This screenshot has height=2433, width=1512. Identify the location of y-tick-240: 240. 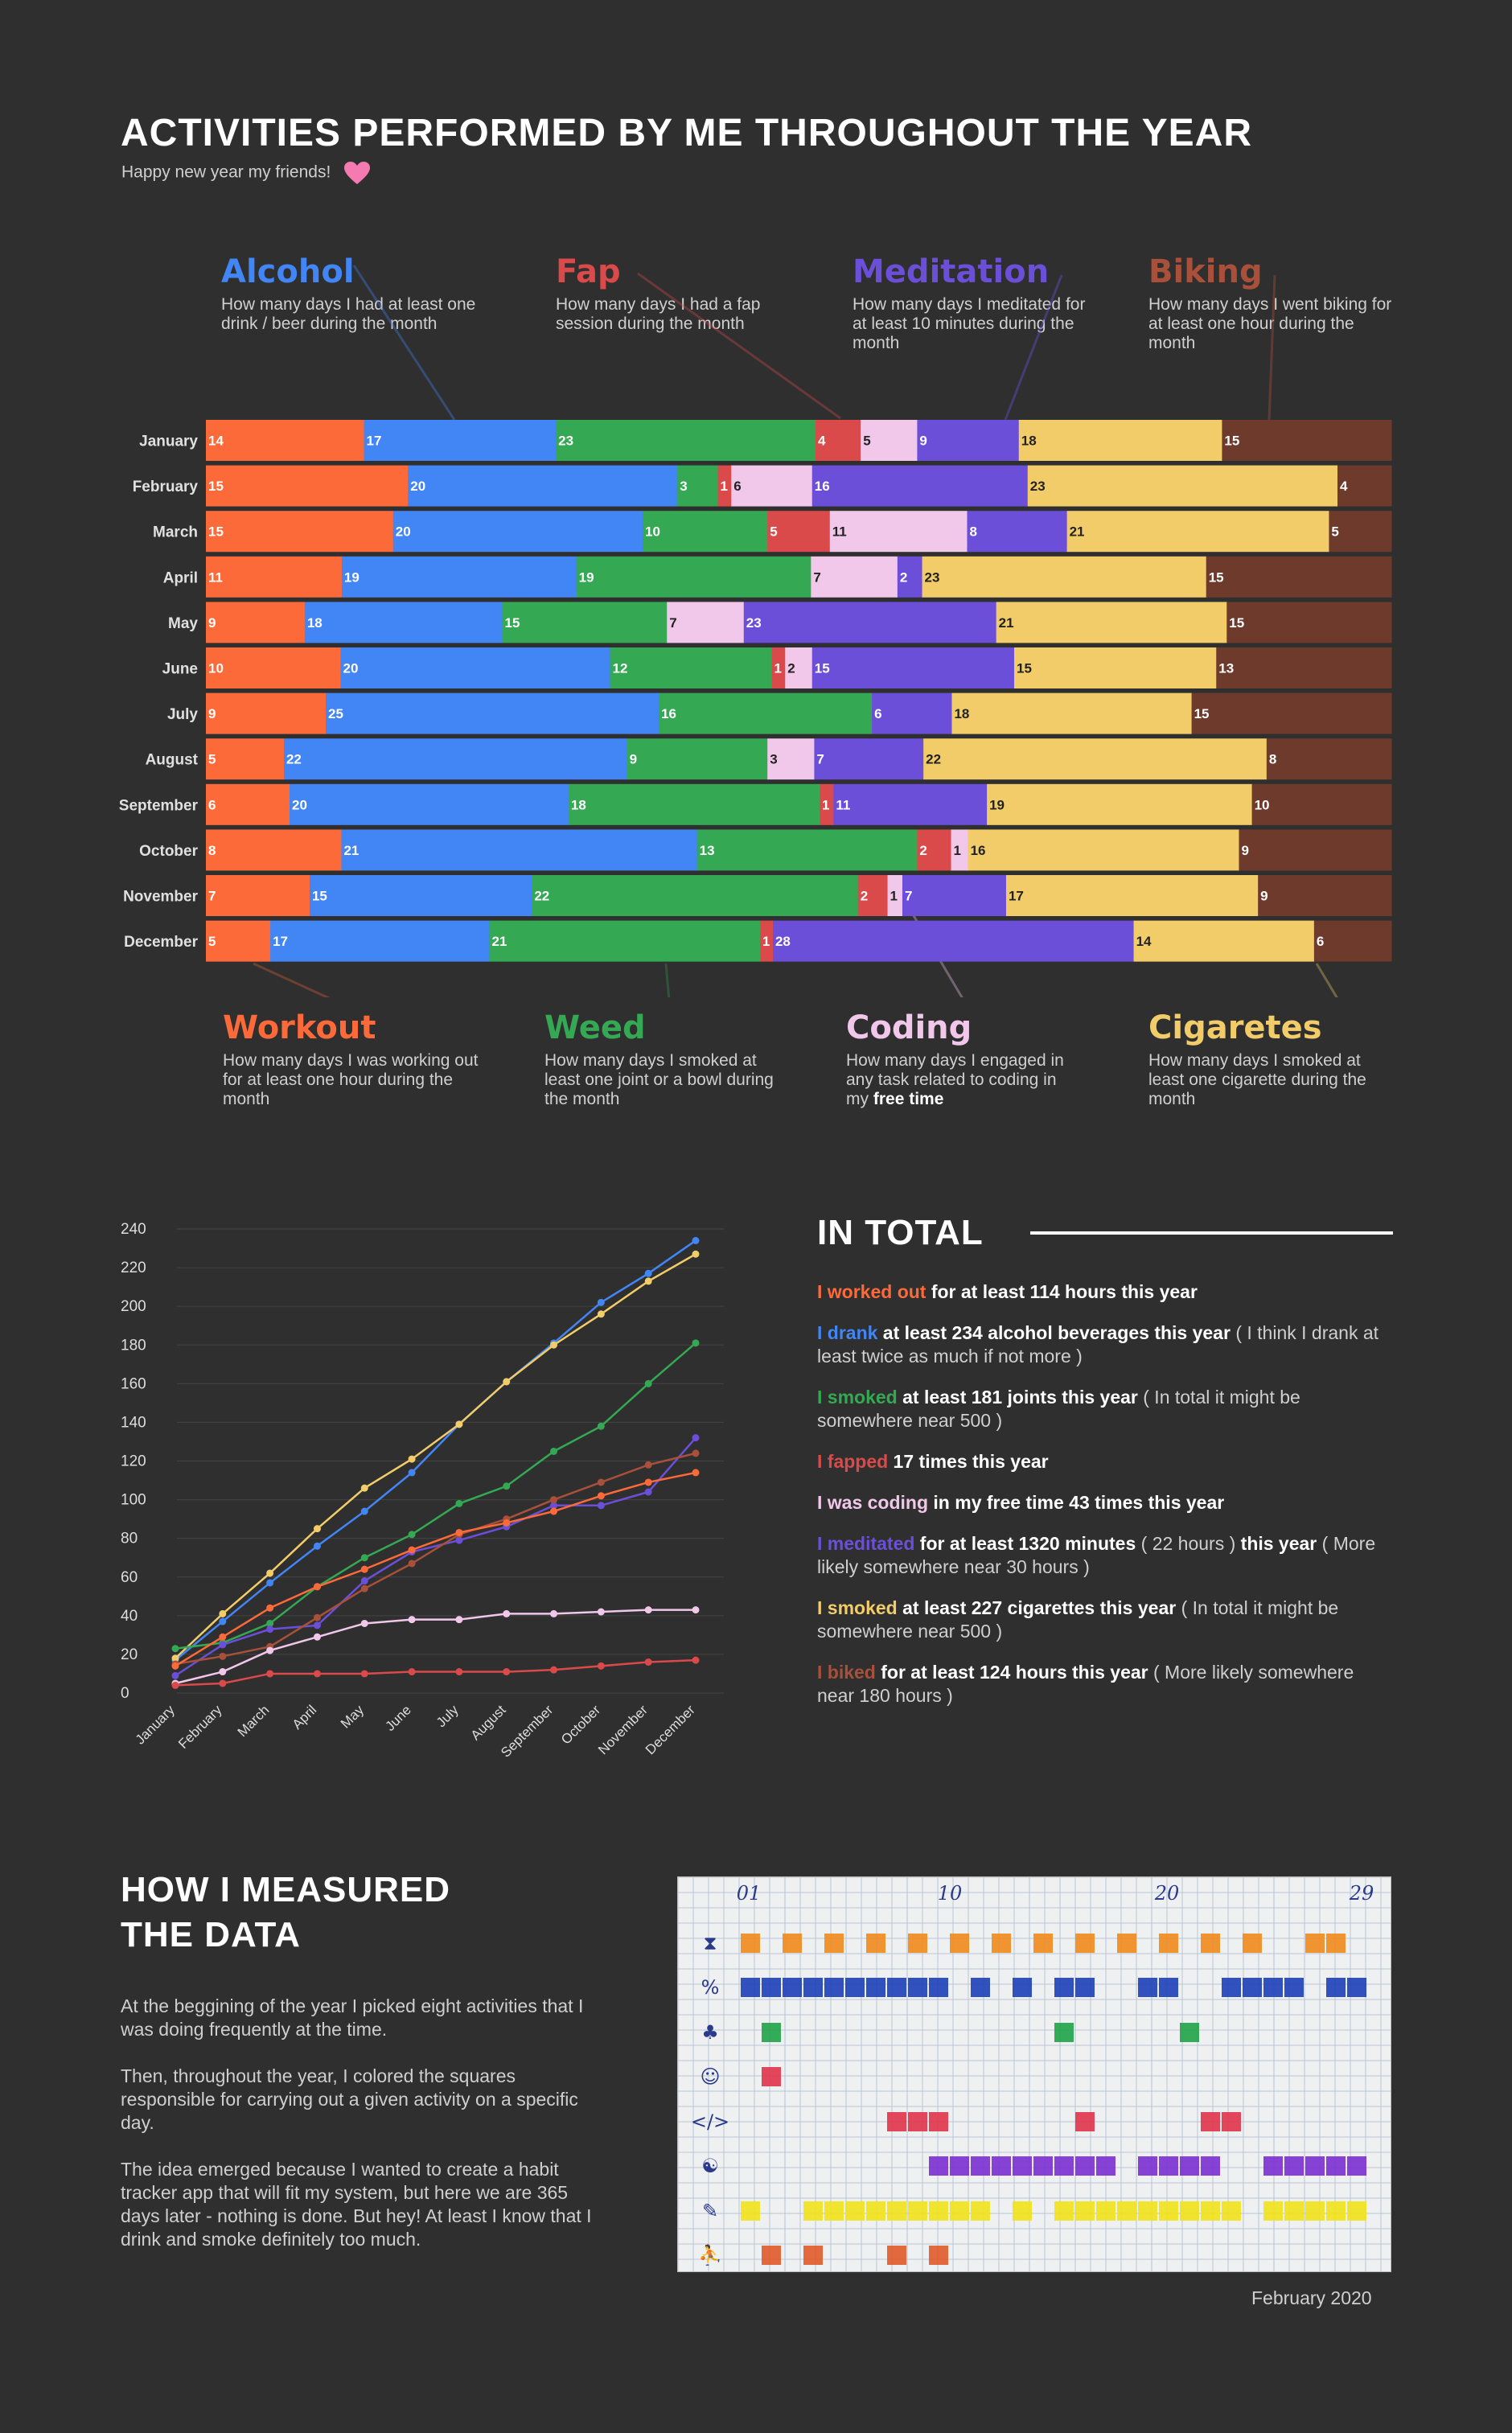
(133, 1229).